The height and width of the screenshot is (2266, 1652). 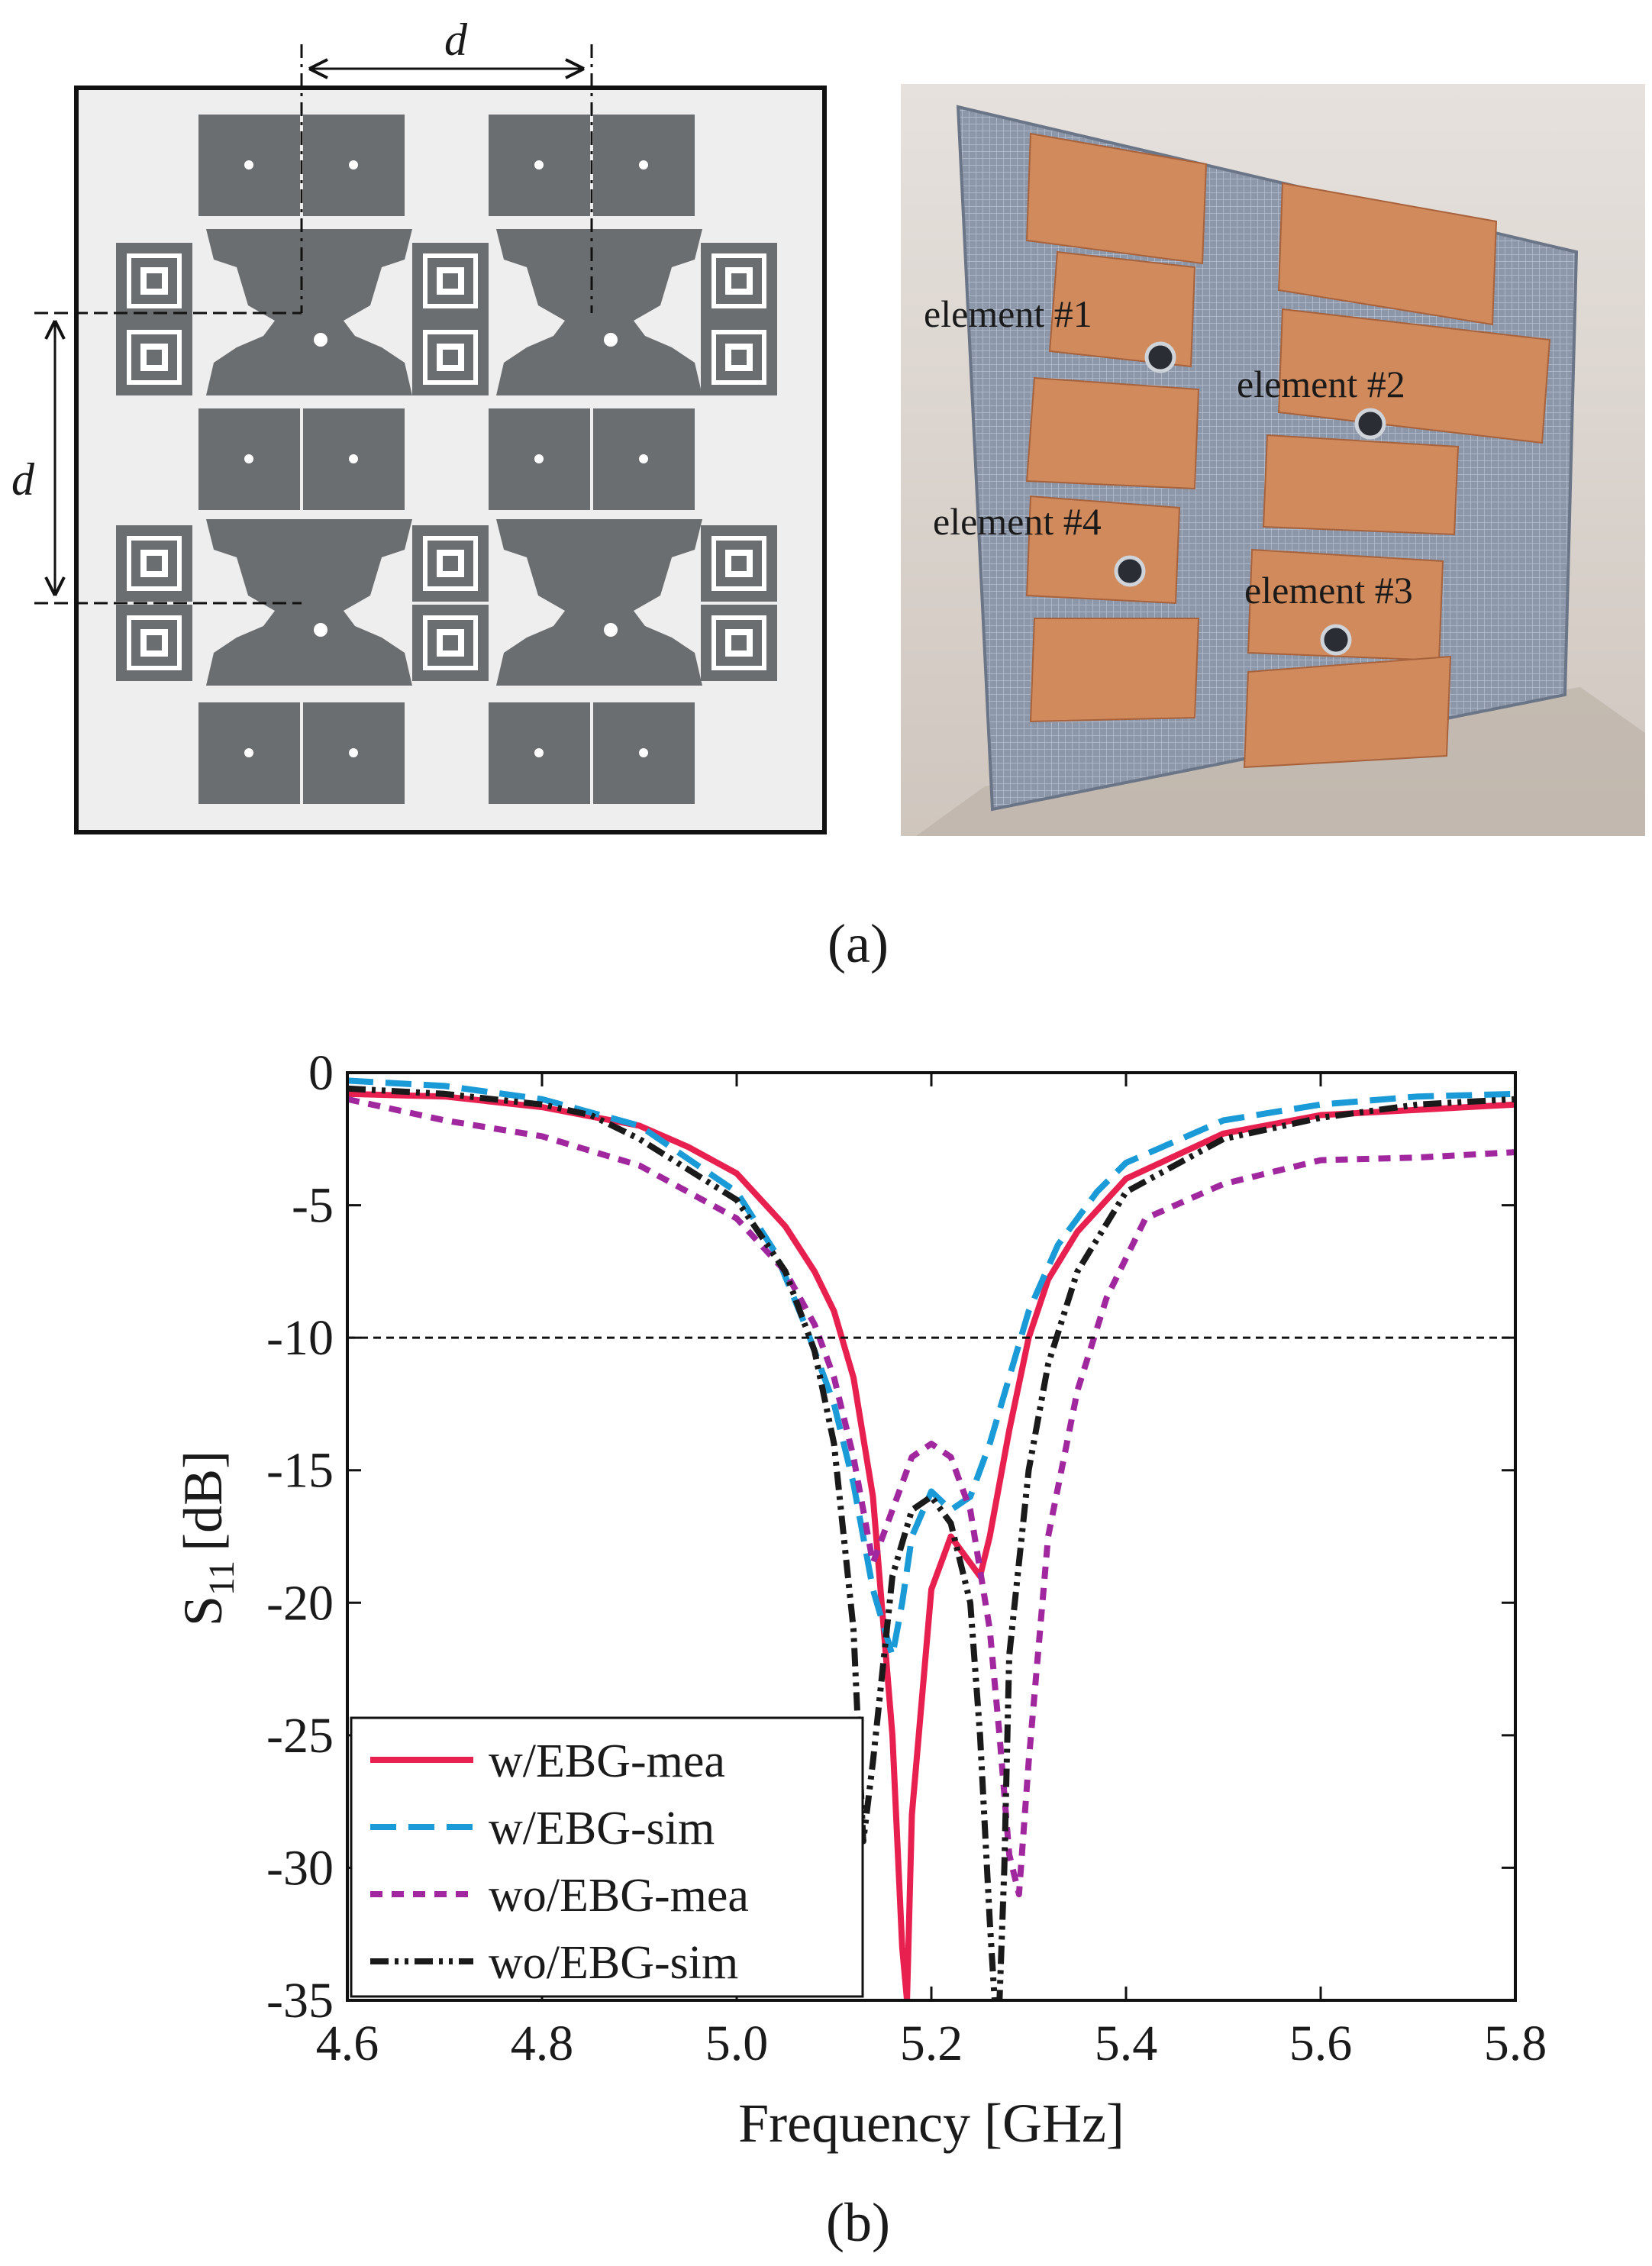 What do you see at coordinates (858, 943) in the screenshot?
I see `caption-a: (a)` at bounding box center [858, 943].